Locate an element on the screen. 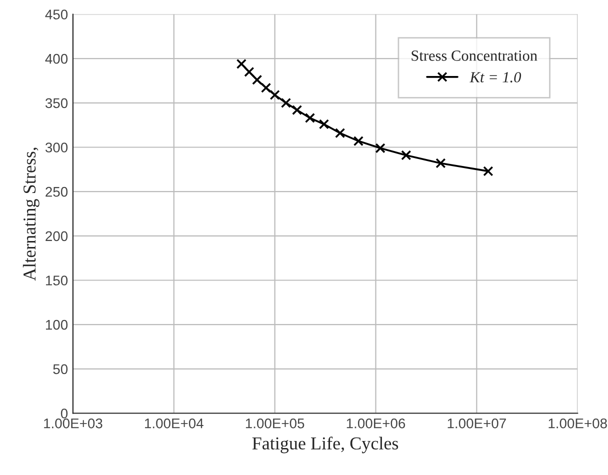 This screenshot has height=475, width=608. legend-title: Stress Concentration is located at coordinates (475, 55).